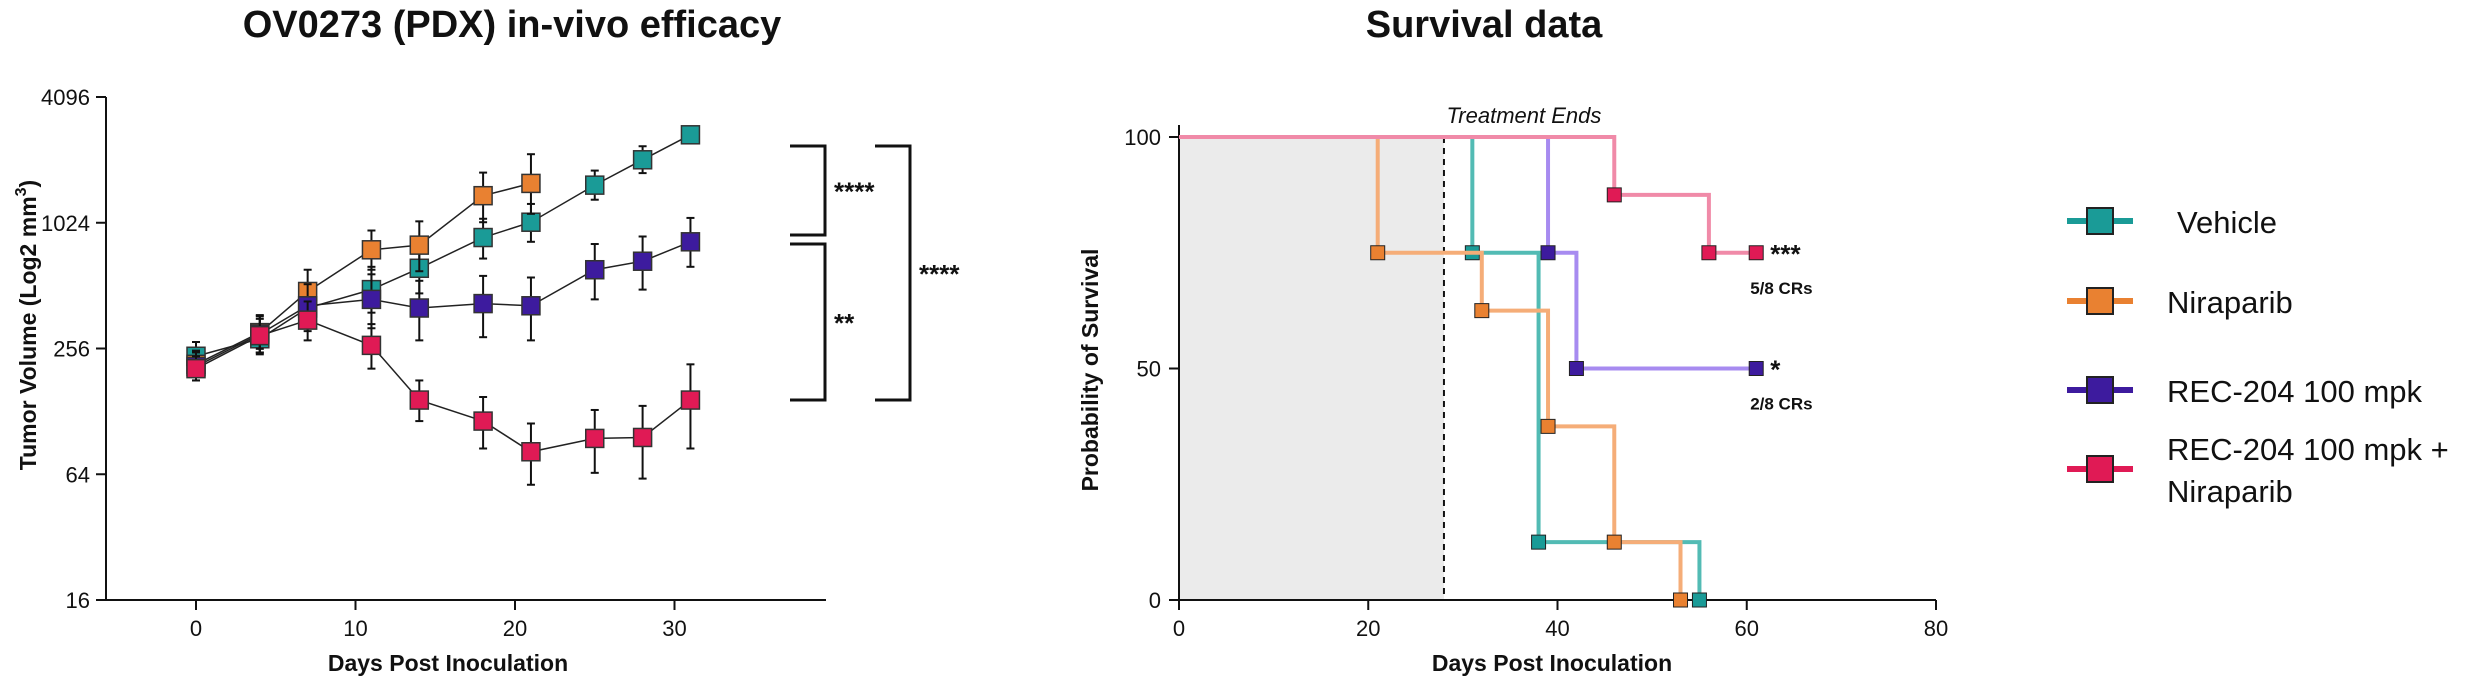  Describe the element at coordinates (1368, 628) in the screenshot. I see `right-x-tick-label: 20` at that location.